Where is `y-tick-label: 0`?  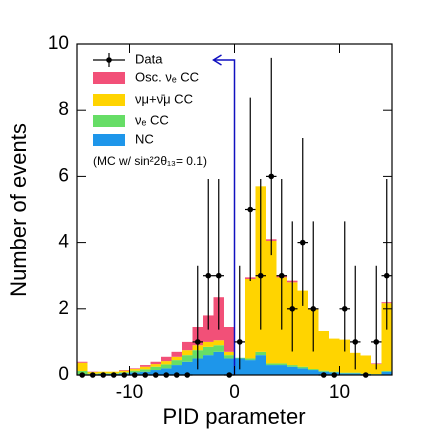
y-tick-label: 0 is located at coordinates (63, 374).